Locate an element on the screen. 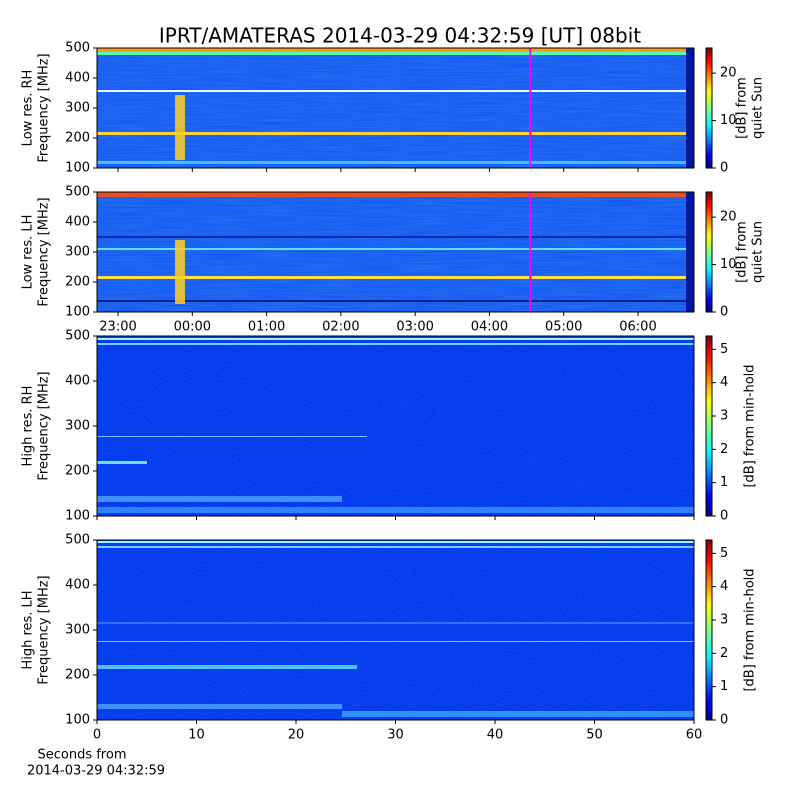  x-axis-label: 2014-03-29 04:32:59 is located at coordinates (96, 771).